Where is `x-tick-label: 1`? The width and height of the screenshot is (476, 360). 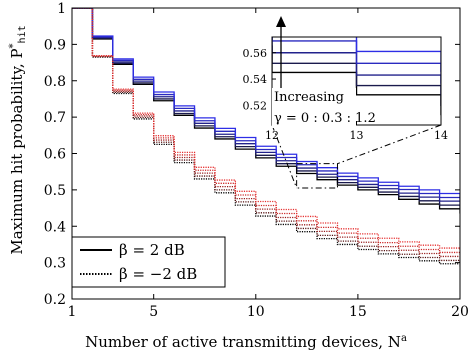 x-tick-label: 1 is located at coordinates (72, 312).